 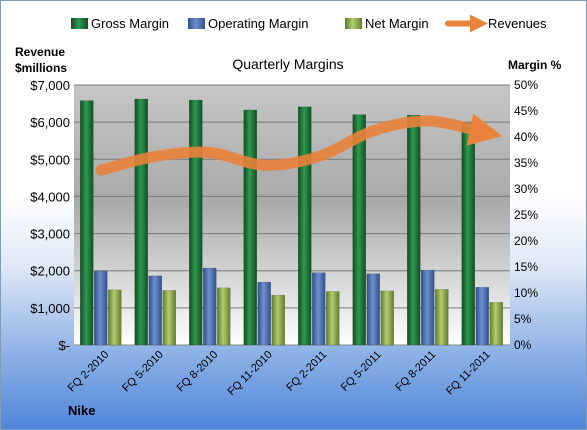 I want to click on legend-label-net: Net Margin, so click(x=397, y=23).